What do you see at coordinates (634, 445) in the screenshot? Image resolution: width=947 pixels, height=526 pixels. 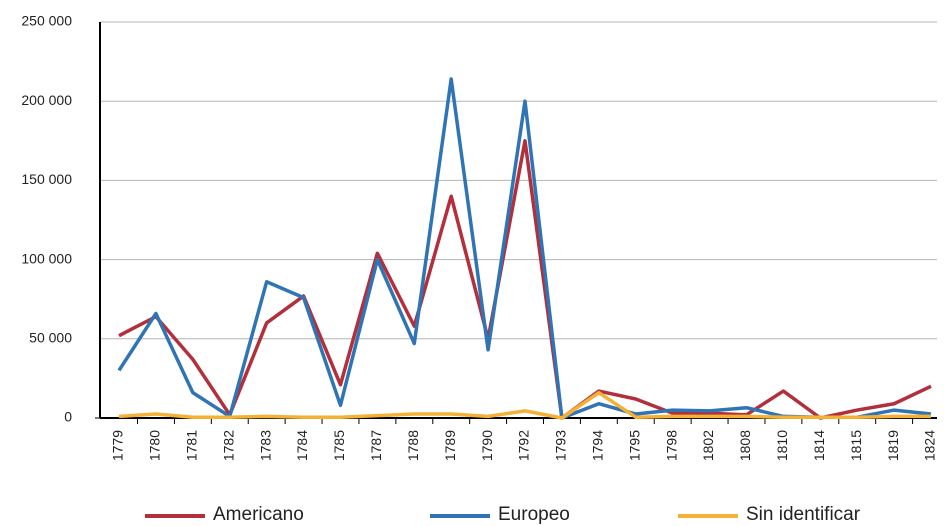 I see `x-tick-label: 1795` at bounding box center [634, 445].